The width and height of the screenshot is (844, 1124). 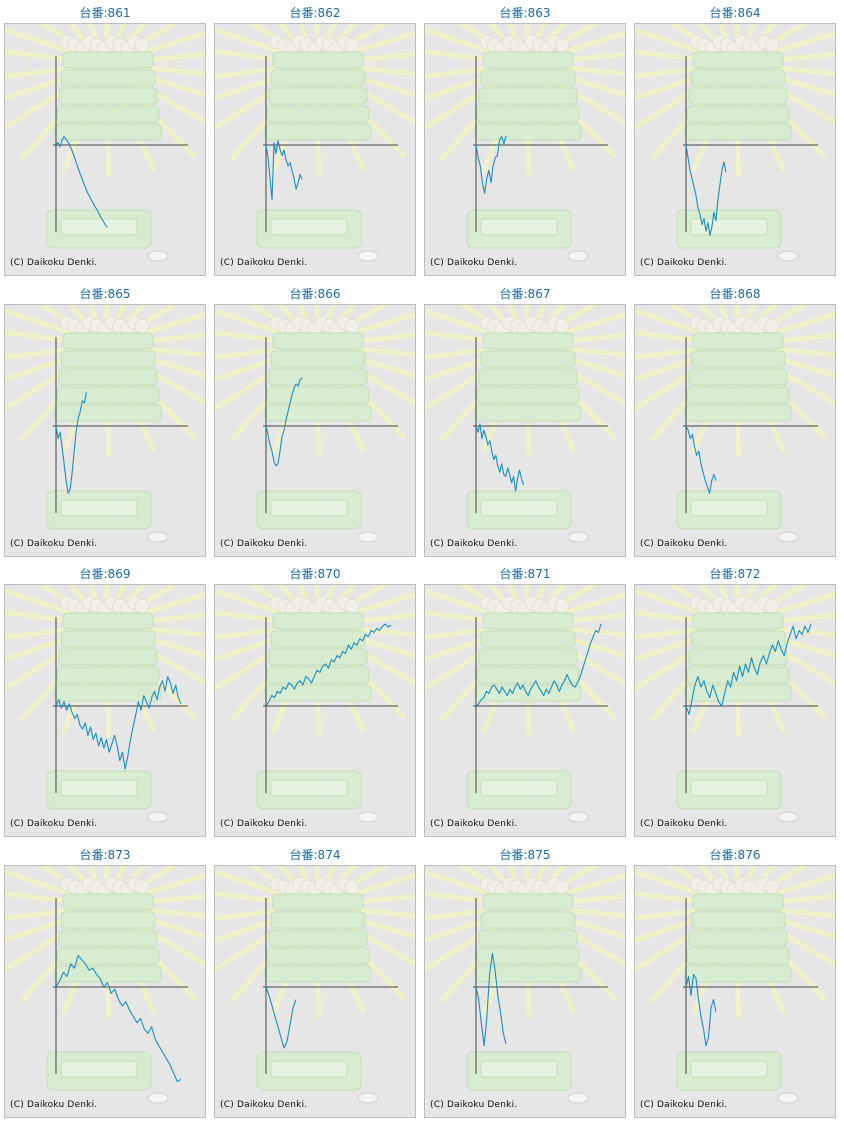 What do you see at coordinates (105, 294) in the screenshot?
I see `machine-number-title: 台番:865` at bounding box center [105, 294].